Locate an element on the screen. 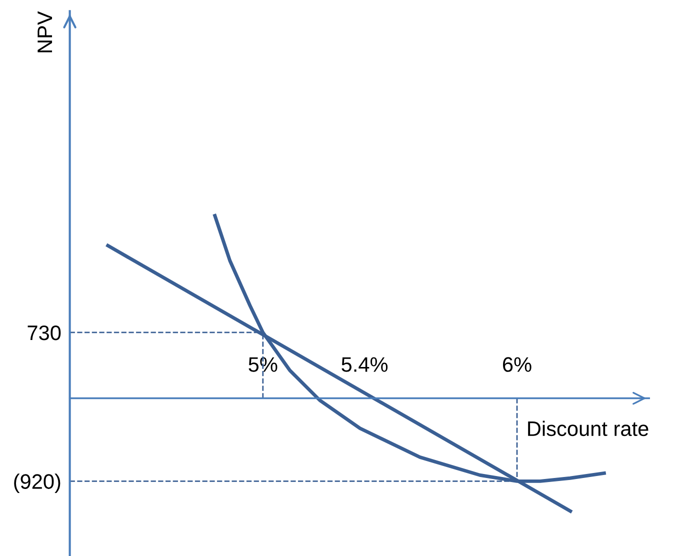  x-axis-title: Discount rate is located at coordinates (588, 428).